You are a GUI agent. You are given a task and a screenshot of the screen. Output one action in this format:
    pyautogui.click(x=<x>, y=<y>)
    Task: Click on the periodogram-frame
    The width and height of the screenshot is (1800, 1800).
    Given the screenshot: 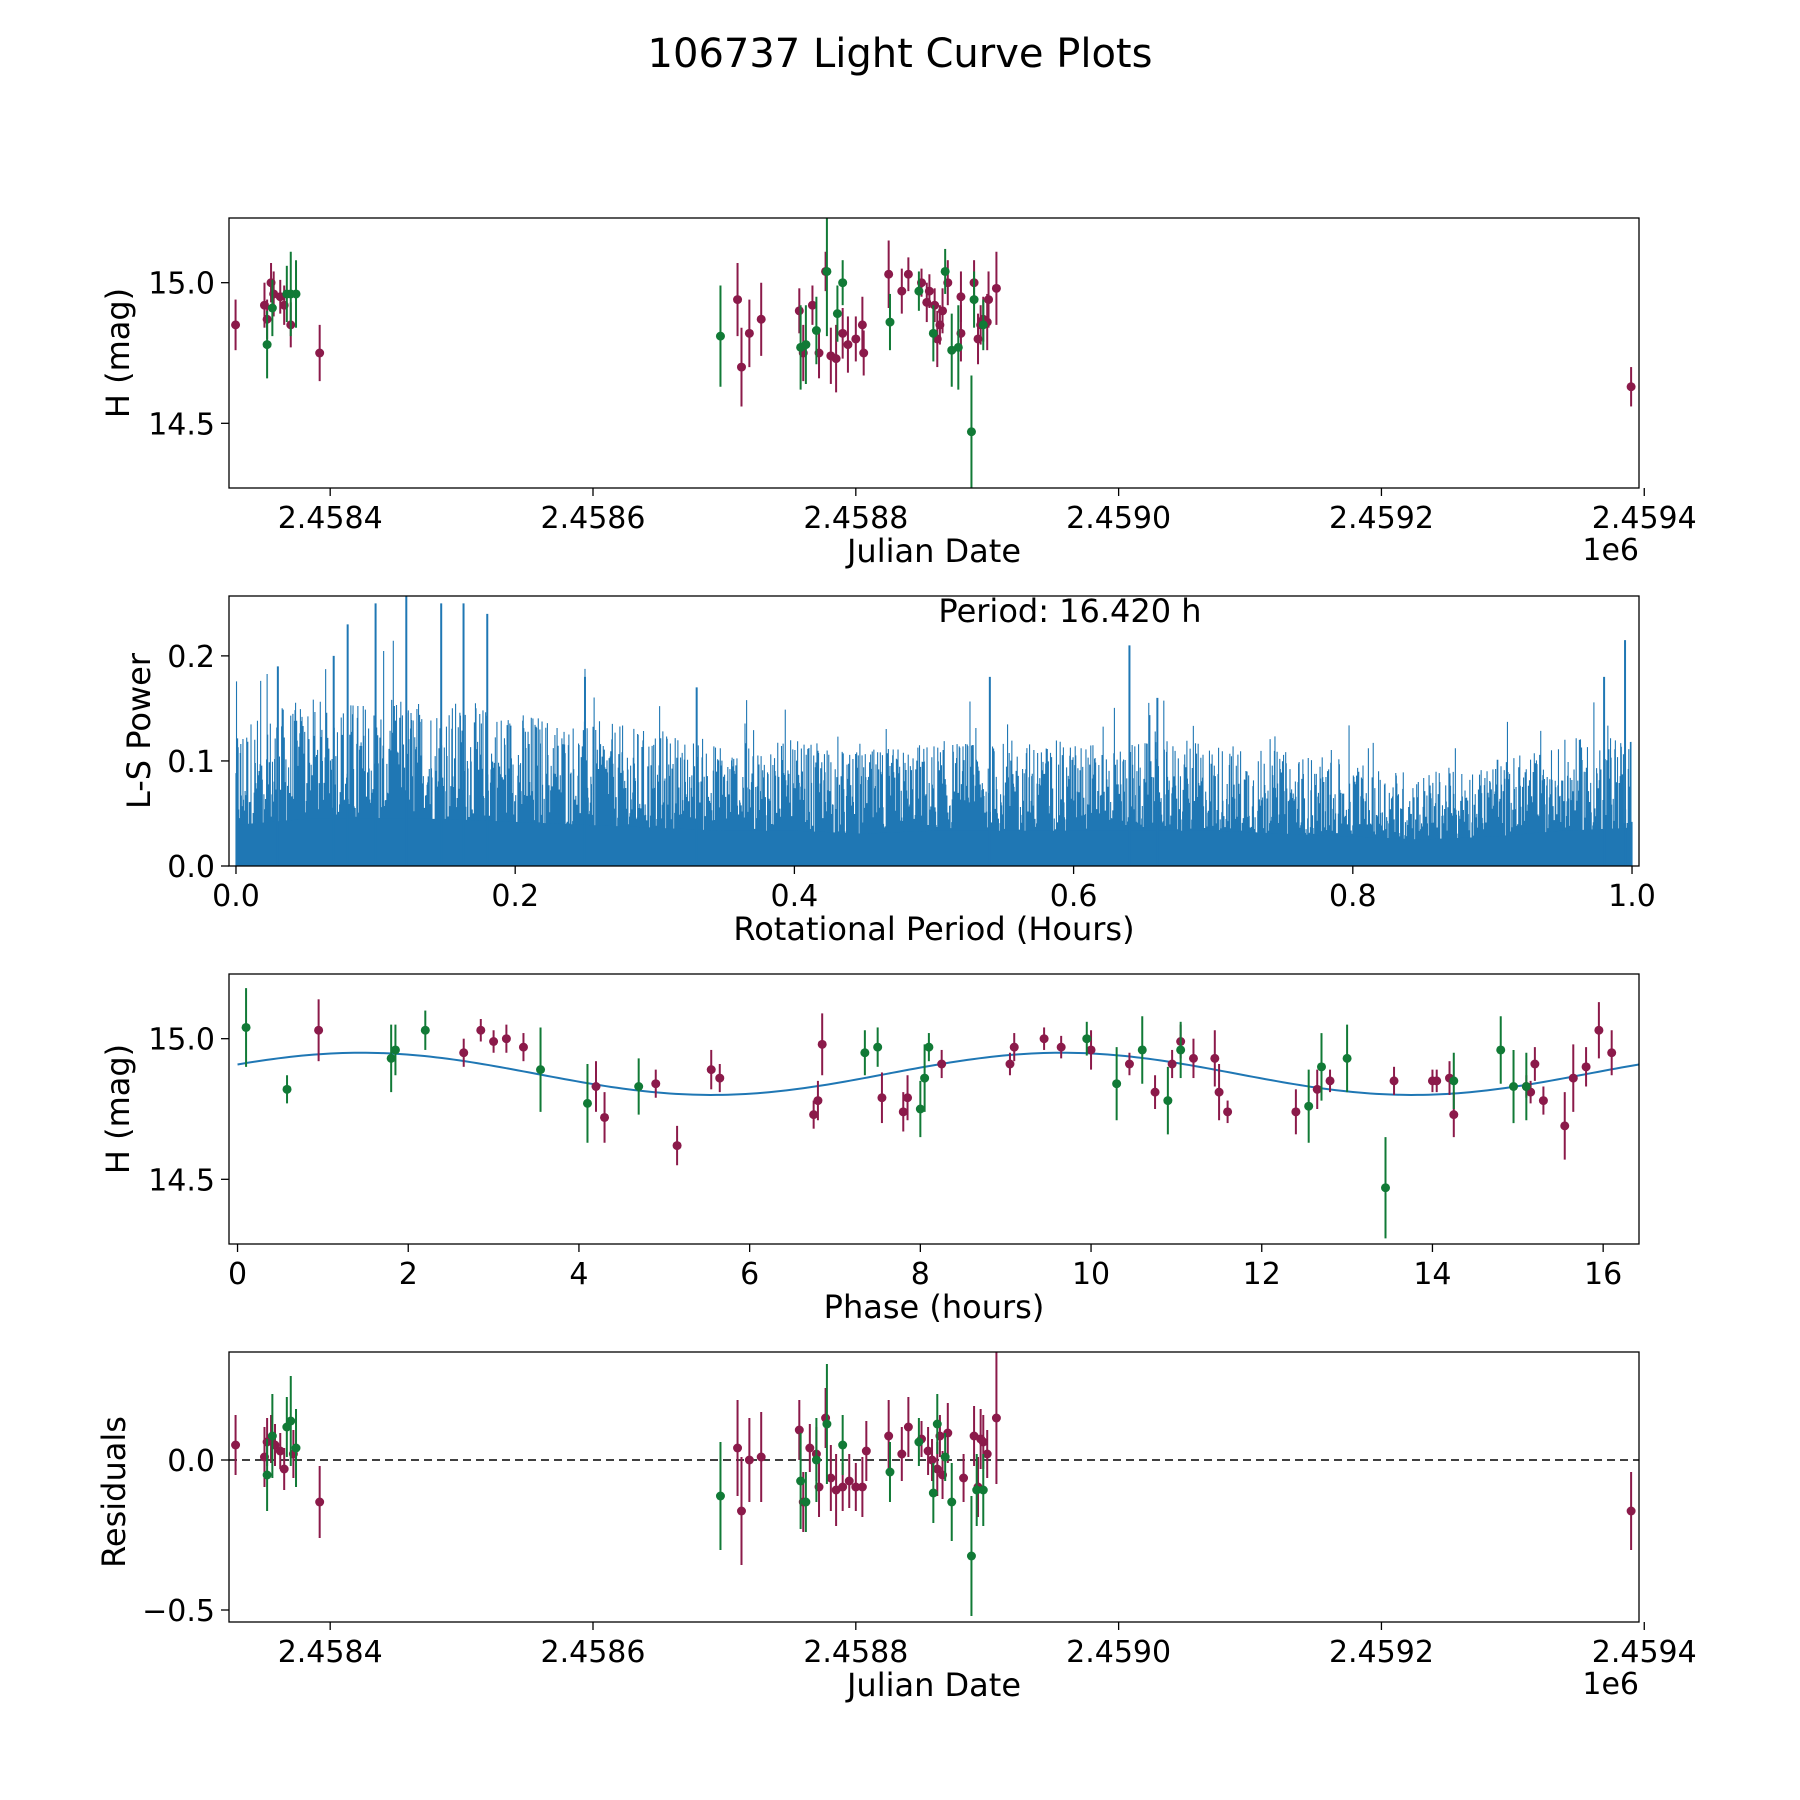 What is the action you would take?
    pyautogui.click(x=934, y=731)
    